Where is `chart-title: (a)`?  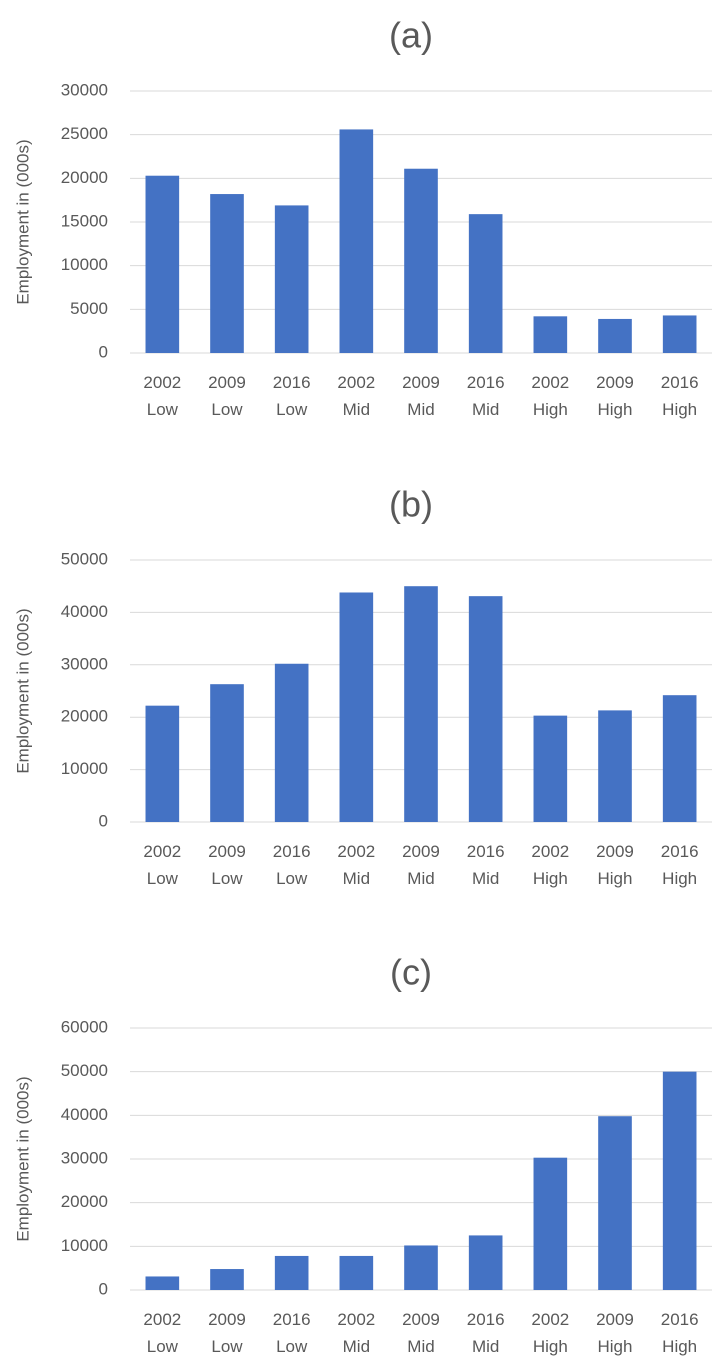 chart-title: (a) is located at coordinates (411, 35).